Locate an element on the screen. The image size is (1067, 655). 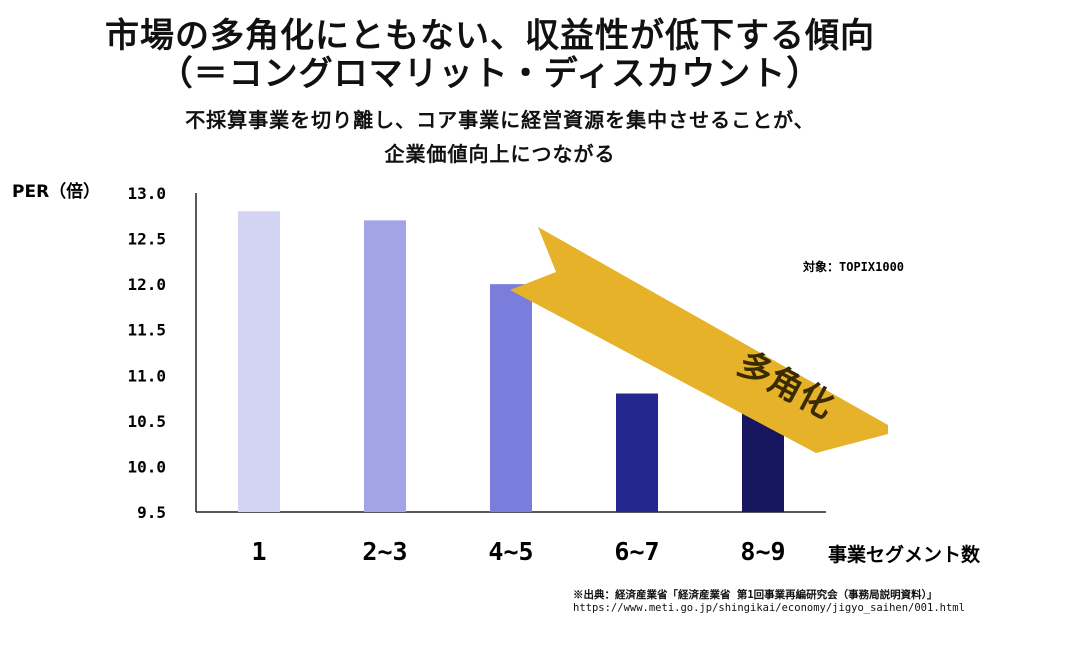
y-tick-label: 10.0 is located at coordinates (146, 466).